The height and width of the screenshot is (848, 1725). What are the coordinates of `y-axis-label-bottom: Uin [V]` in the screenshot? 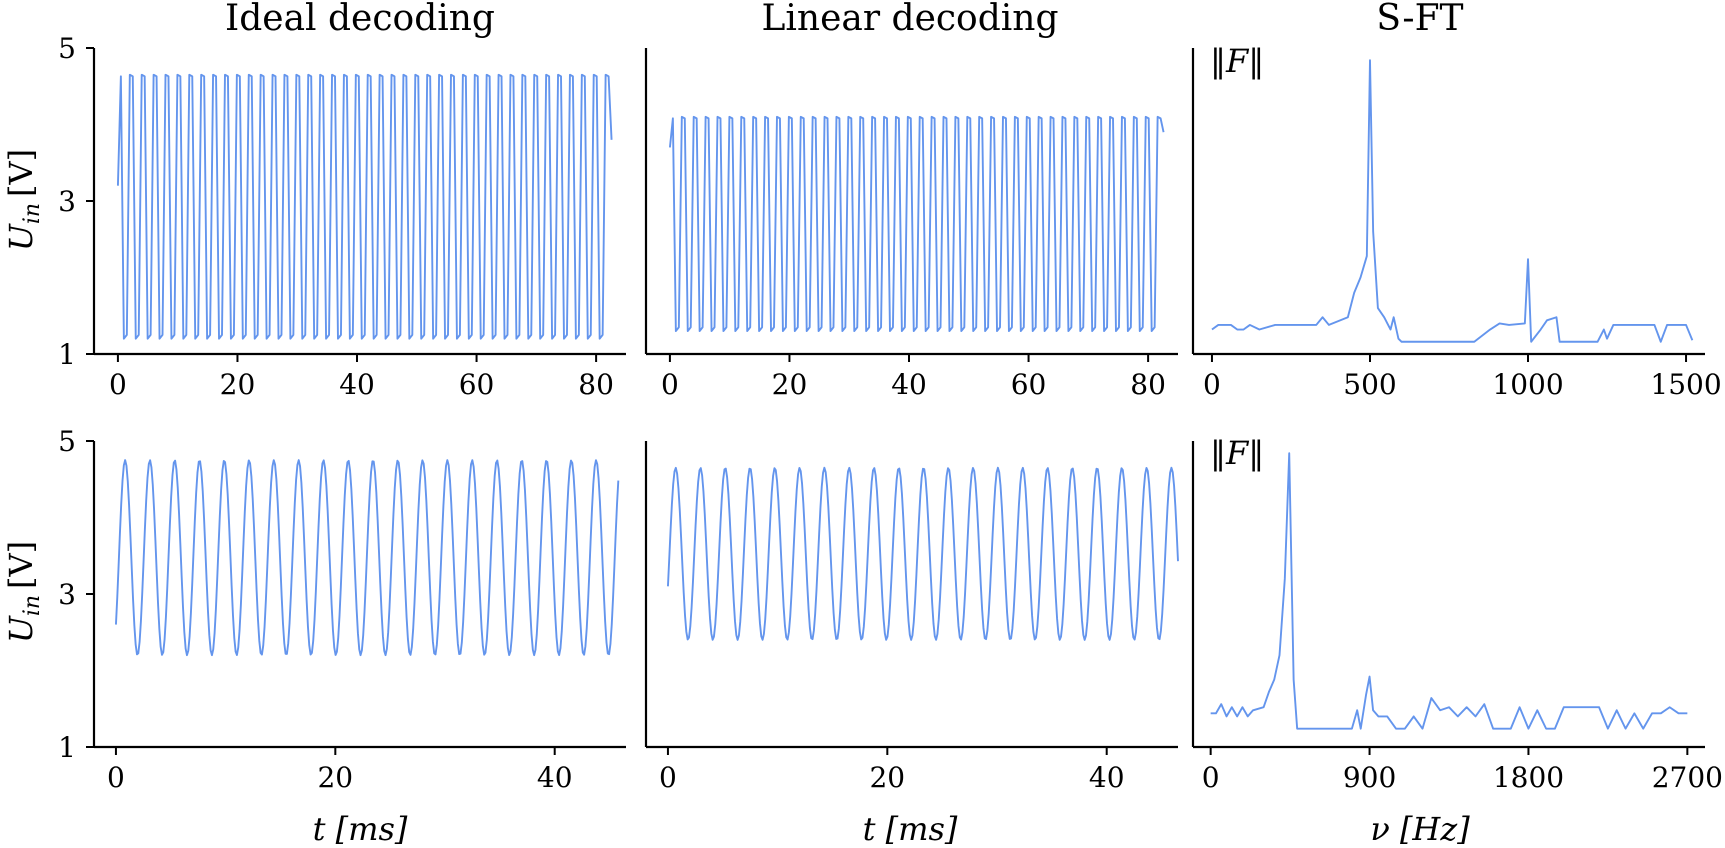 It's located at (23, 592).